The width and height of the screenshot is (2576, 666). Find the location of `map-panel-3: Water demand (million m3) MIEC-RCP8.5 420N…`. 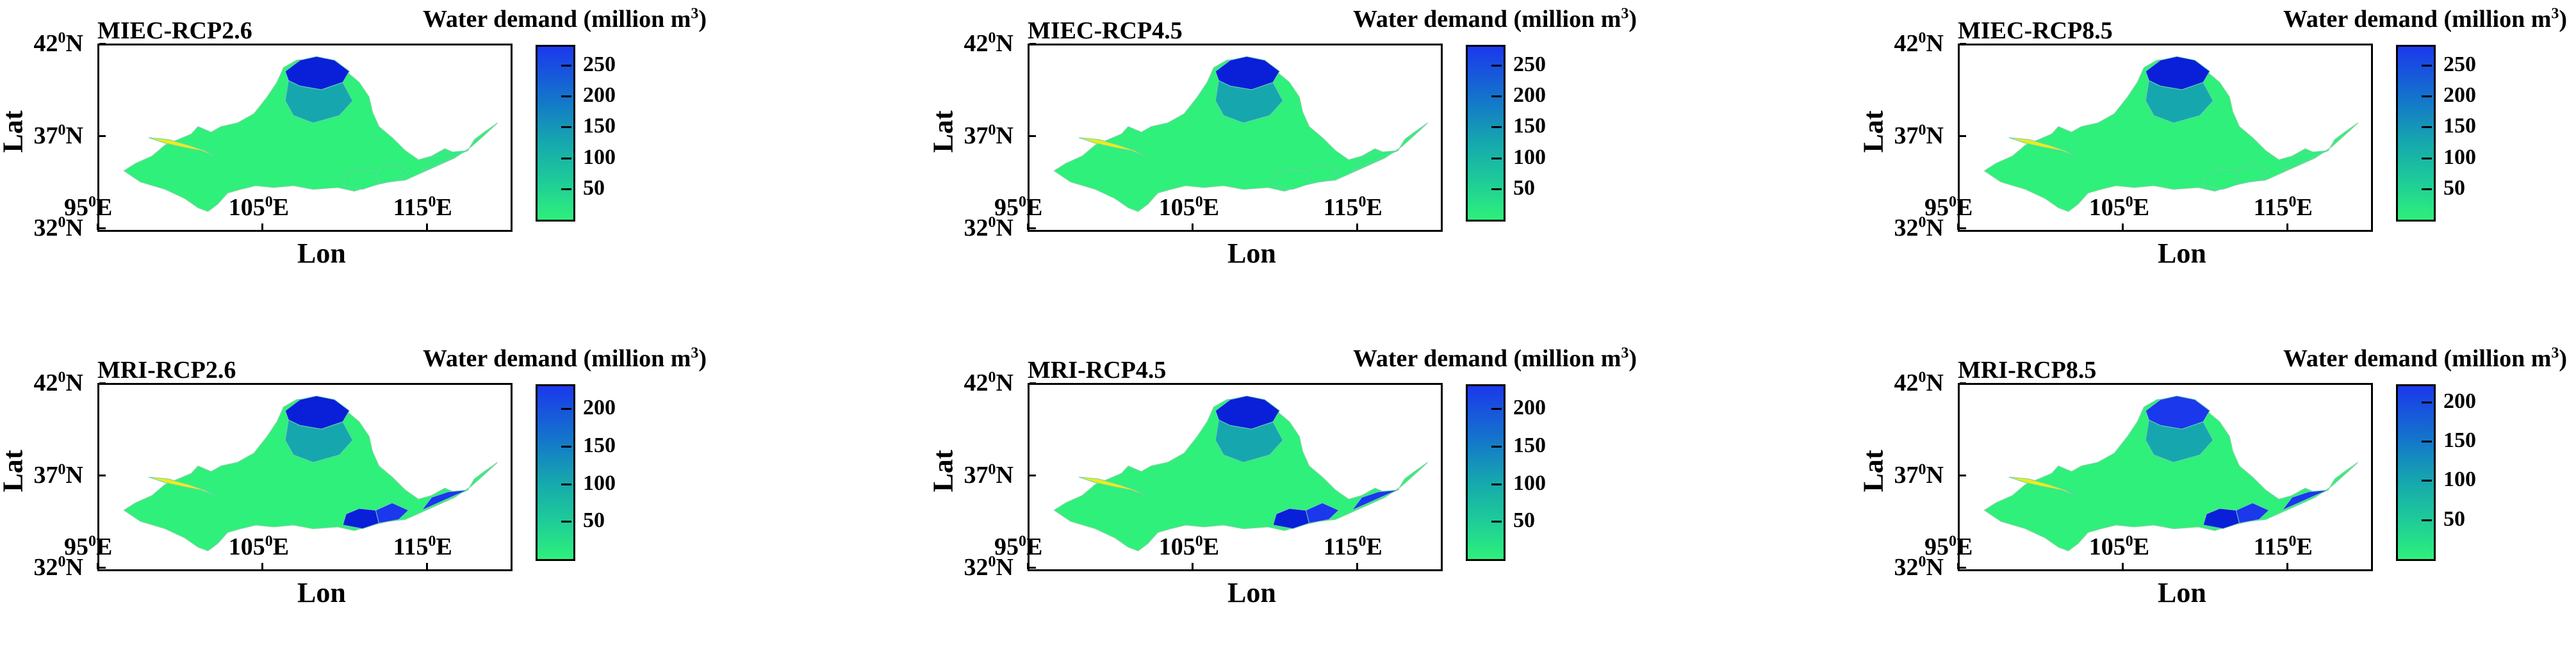

map-panel-3: Water demand (million m3) MIEC-RCP8.5 420N… is located at coordinates (2217, 160).